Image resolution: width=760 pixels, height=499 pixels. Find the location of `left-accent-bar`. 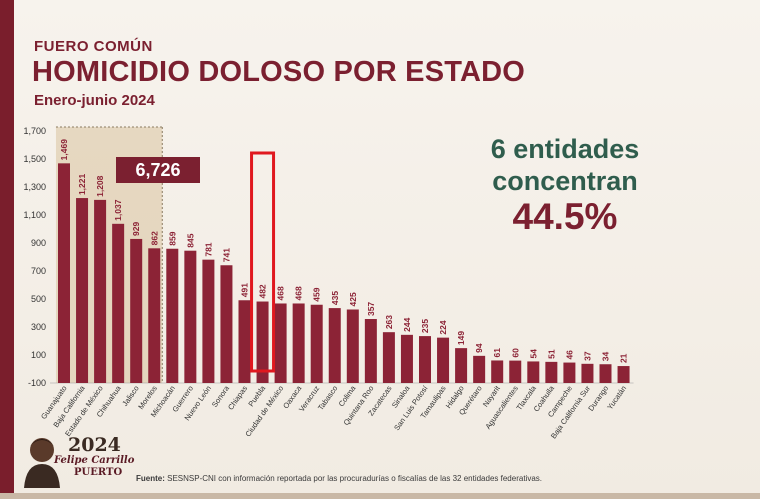

left-accent-bar is located at coordinates (7, 249).